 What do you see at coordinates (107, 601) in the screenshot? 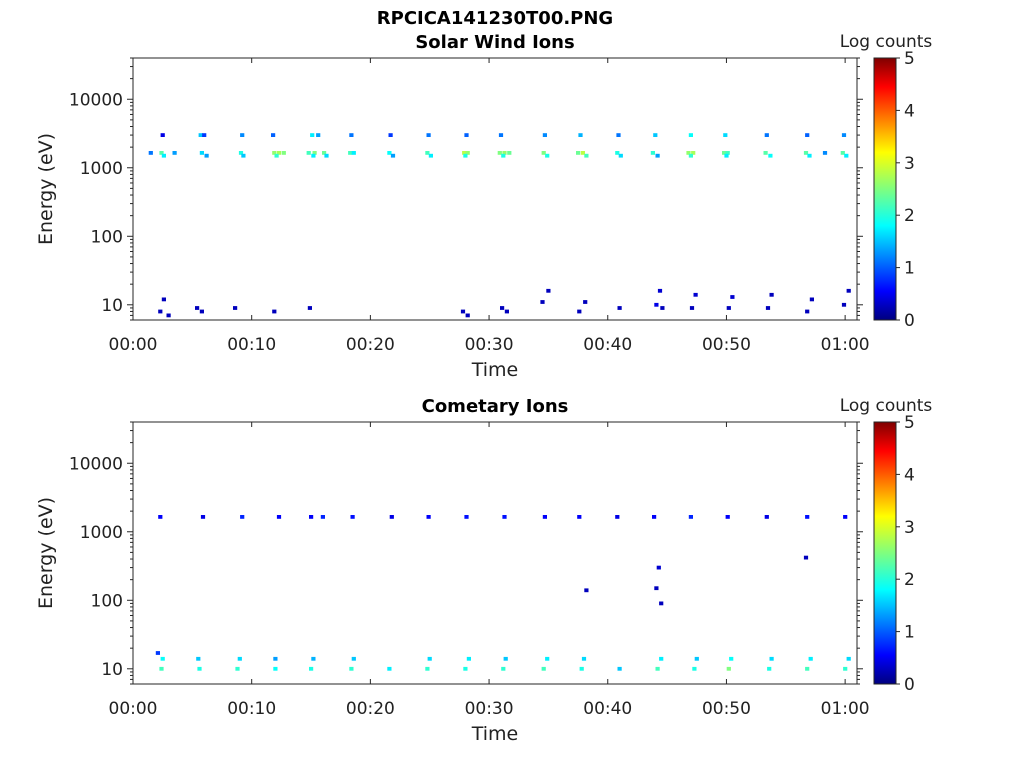
I see `p2-y-tick-label: 100` at bounding box center [107, 601].